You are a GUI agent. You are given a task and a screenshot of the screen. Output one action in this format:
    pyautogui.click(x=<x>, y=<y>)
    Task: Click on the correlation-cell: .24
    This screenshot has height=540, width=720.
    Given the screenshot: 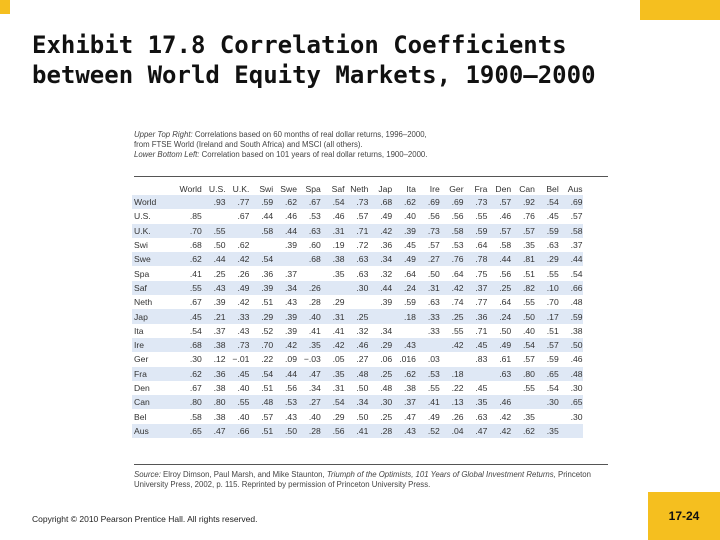 What is the action you would take?
    pyautogui.click(x=404, y=288)
    